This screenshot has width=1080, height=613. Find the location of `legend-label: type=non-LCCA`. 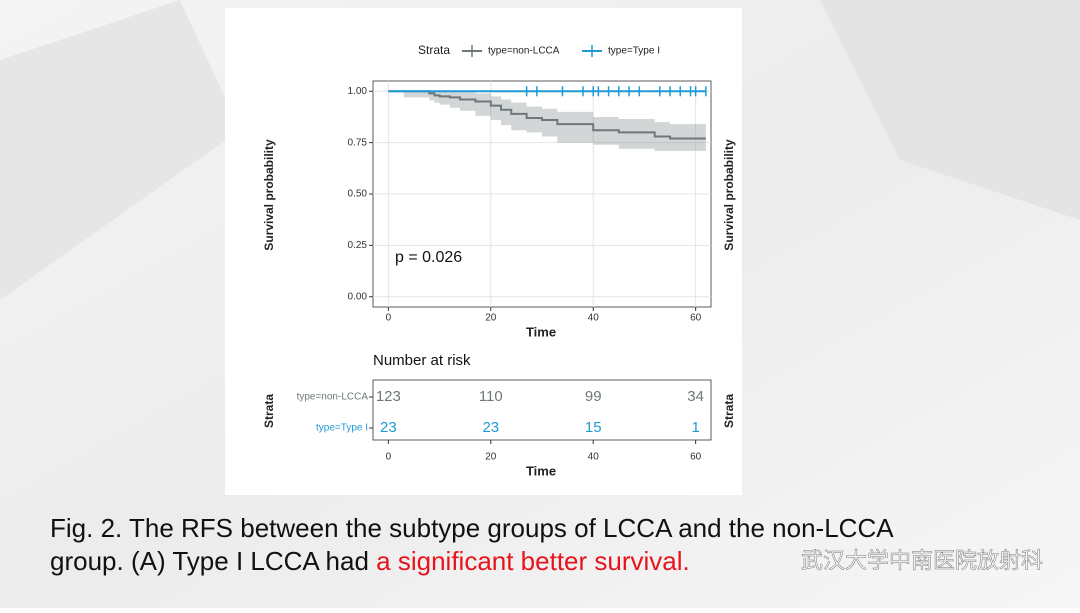

legend-label: type=non-LCCA is located at coordinates (524, 51).